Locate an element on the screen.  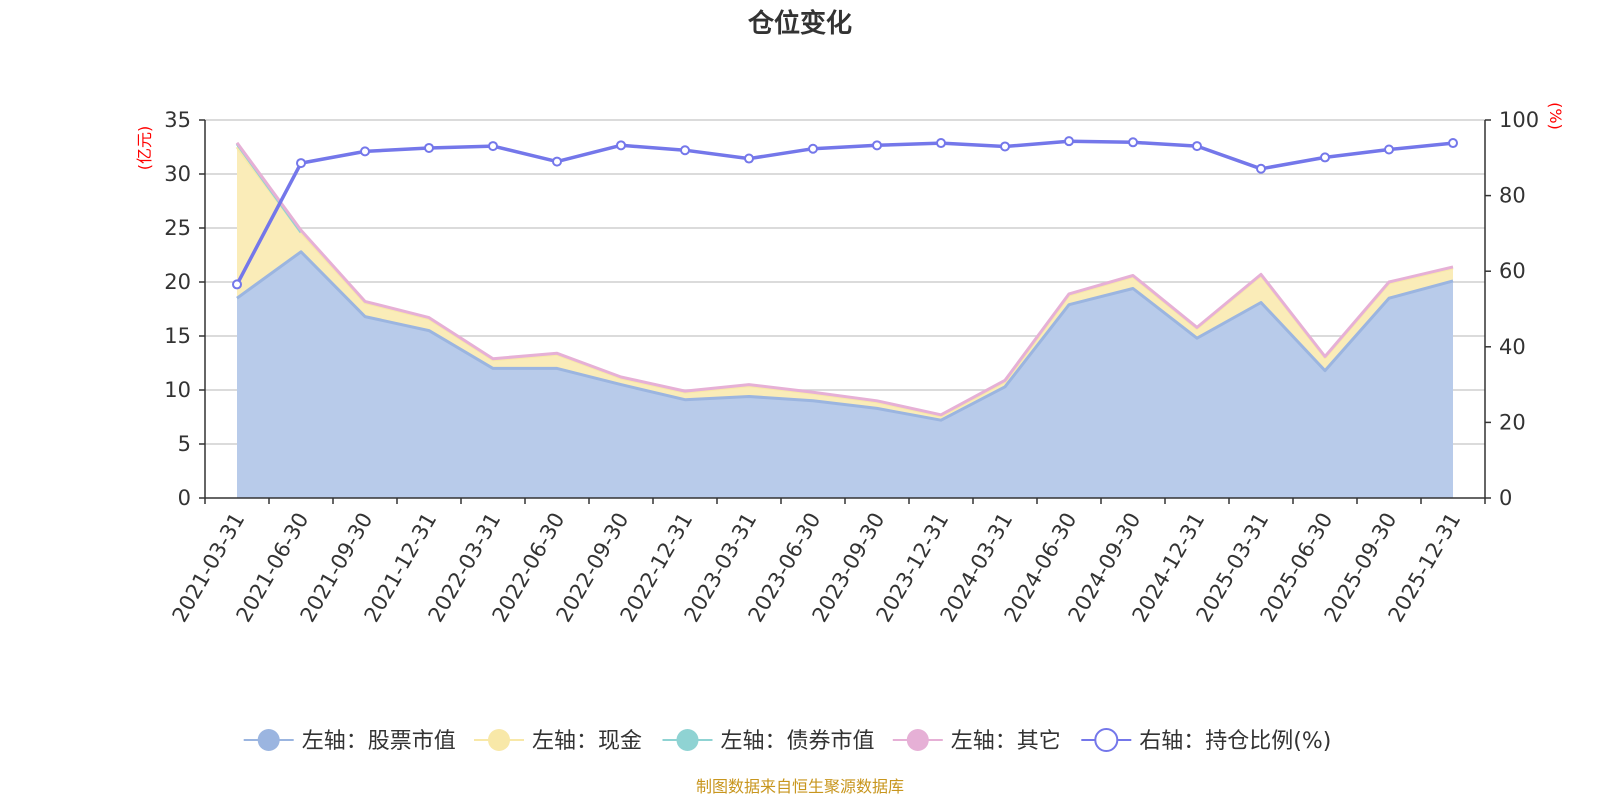
left-tick-label-4: 20 is located at coordinates (177, 282).